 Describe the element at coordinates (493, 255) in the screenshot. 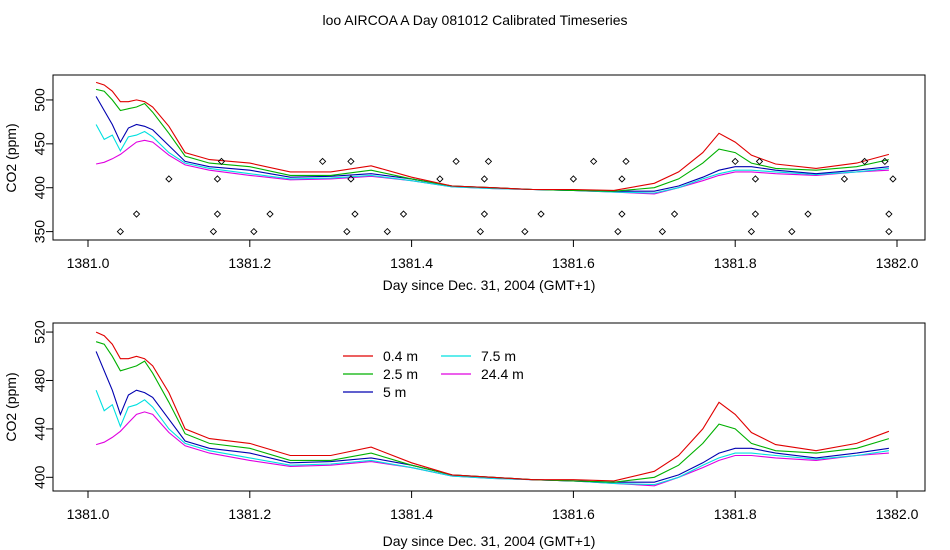

I see `x-ticks-top: 1381.0 1381.2 1381.4 1381.6 1381.8 1382.0` at that location.